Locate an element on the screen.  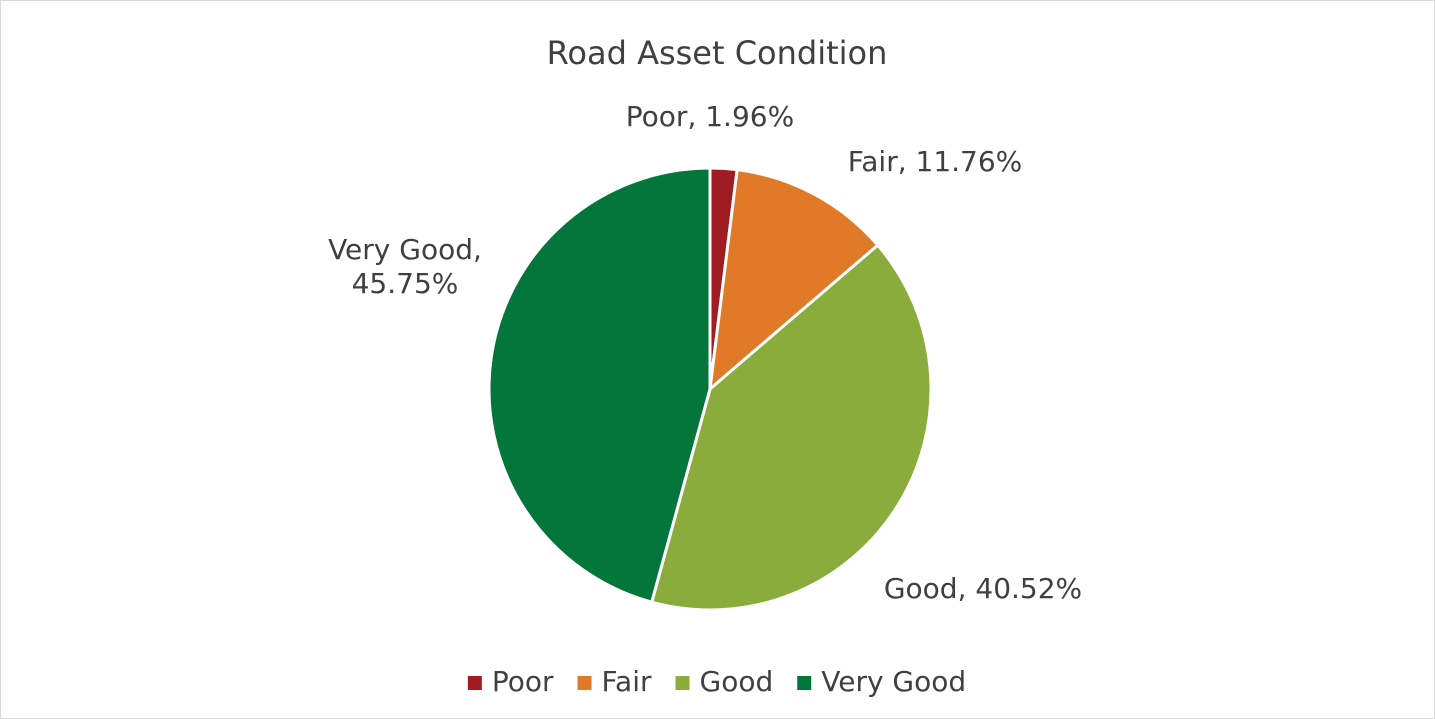
chart-title: Road Asset Condition is located at coordinates (717, 53).